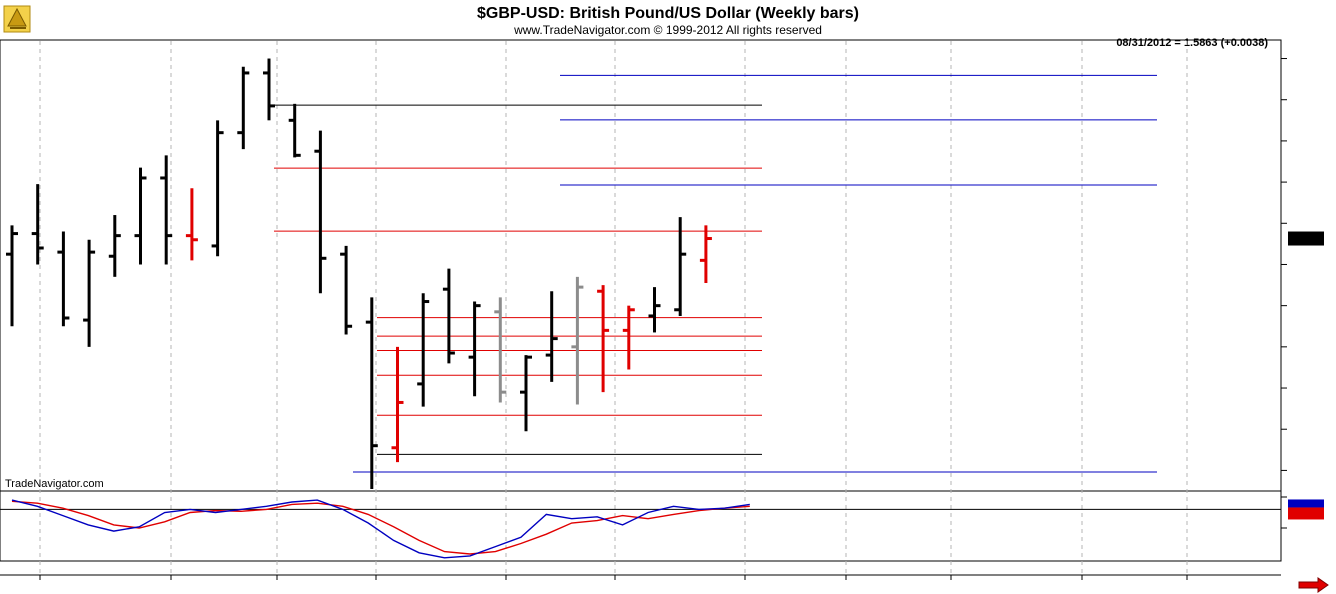 The image size is (1336, 594). I want to click on last-quote: 08/31/2012 = 1.5863 (+0.0038), so click(1192, 43).